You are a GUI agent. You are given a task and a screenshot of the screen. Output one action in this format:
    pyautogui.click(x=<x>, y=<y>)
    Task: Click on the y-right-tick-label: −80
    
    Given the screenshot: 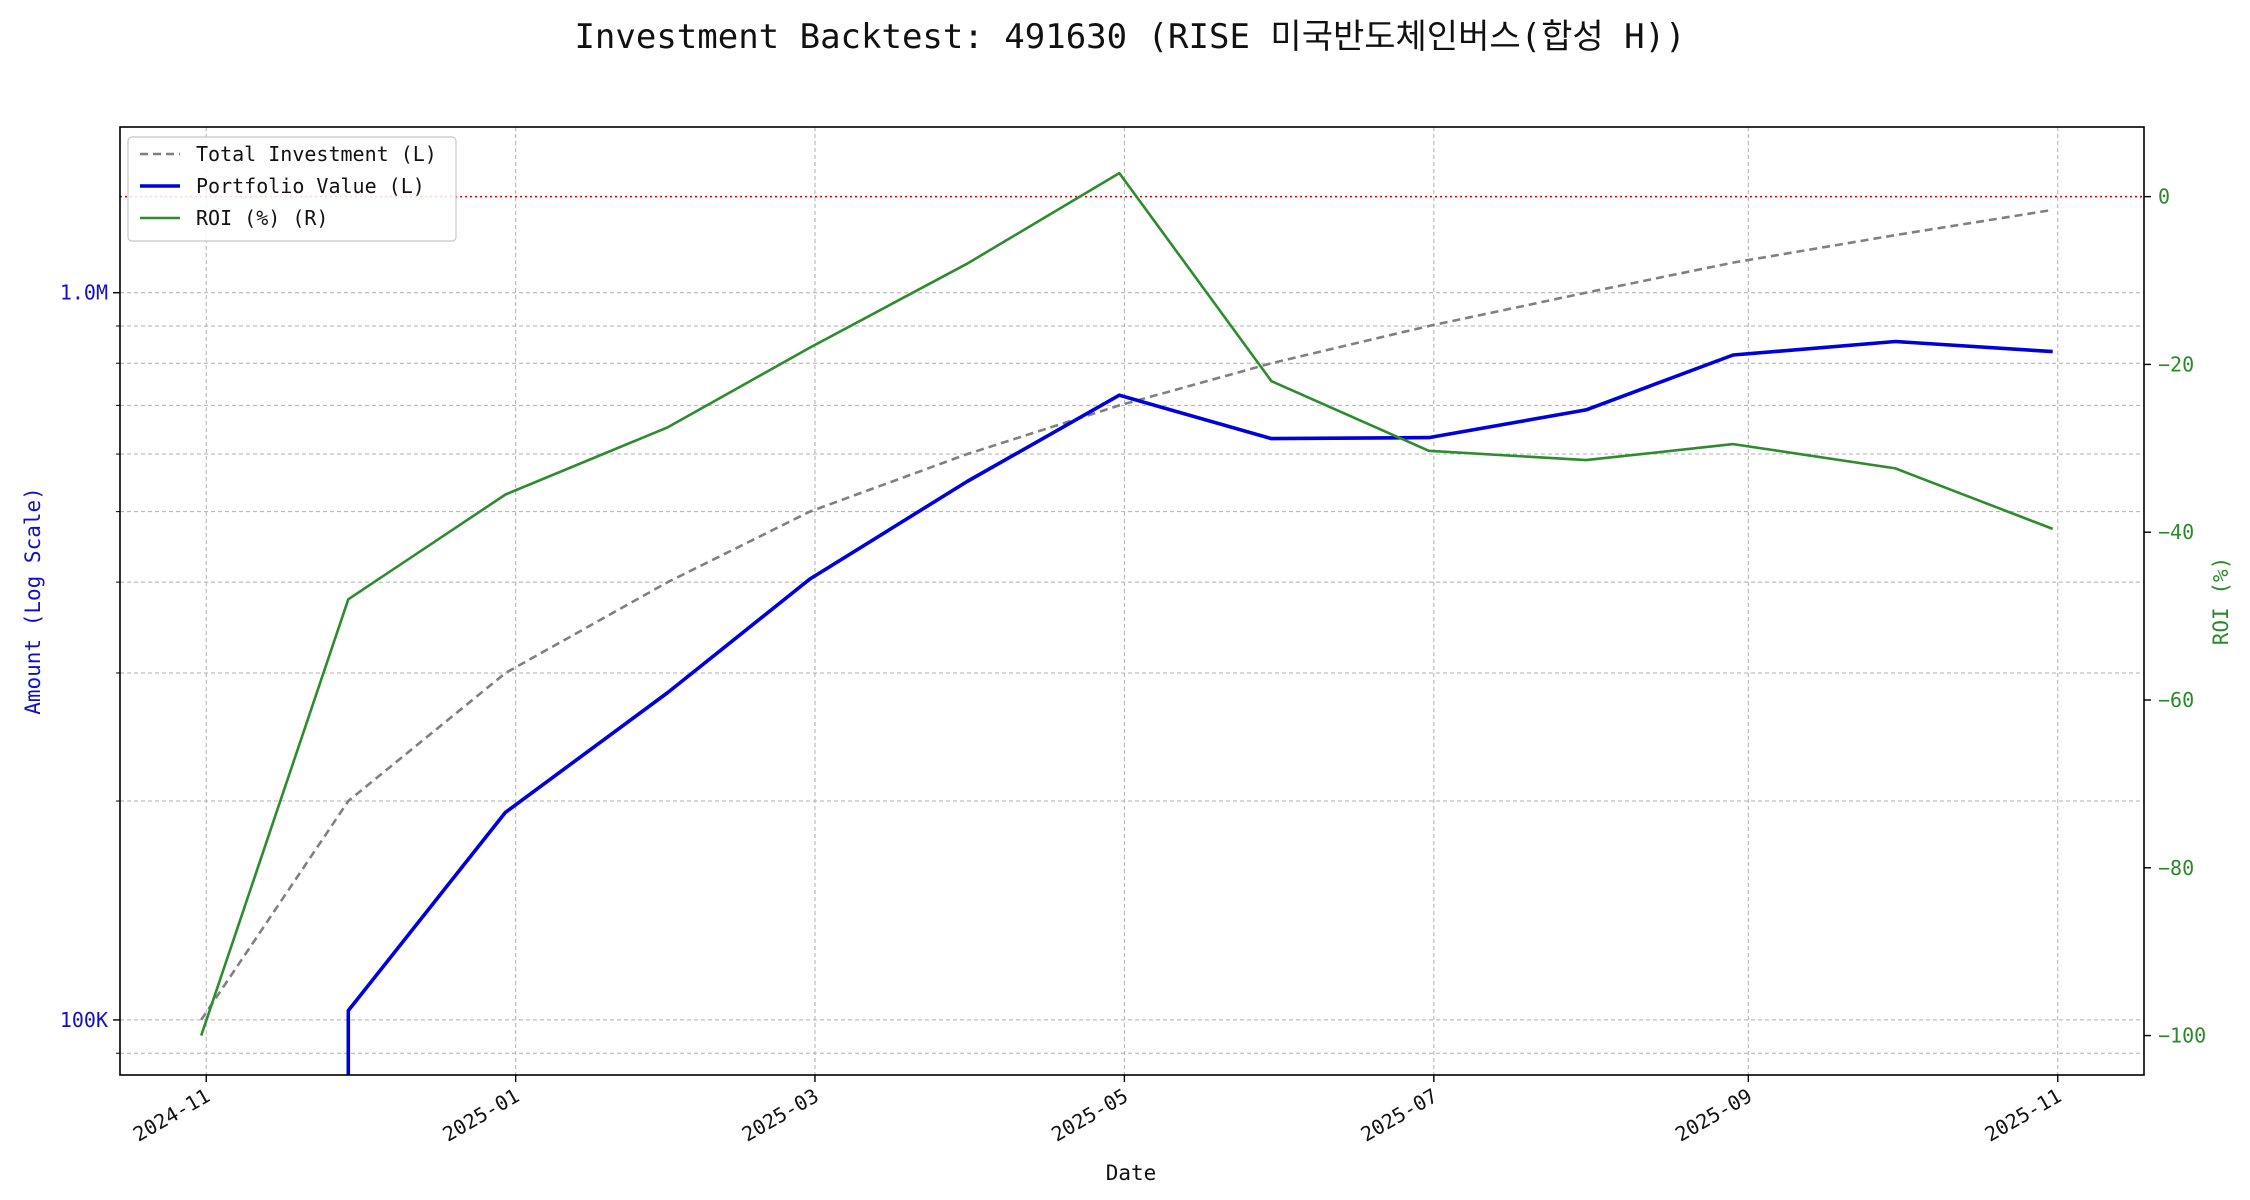 What is the action you would take?
    pyautogui.click(x=2176, y=868)
    